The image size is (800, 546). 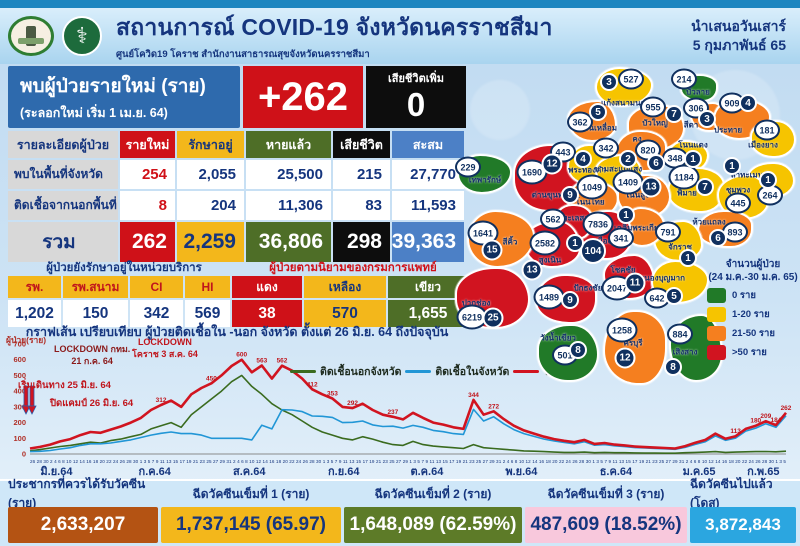 What do you see at coordinates (353, 268) in the screenshot?
I see `severity-section-title: ผู้ป่วยตามนิยามของกรมการแพทย์` at bounding box center [353, 268].